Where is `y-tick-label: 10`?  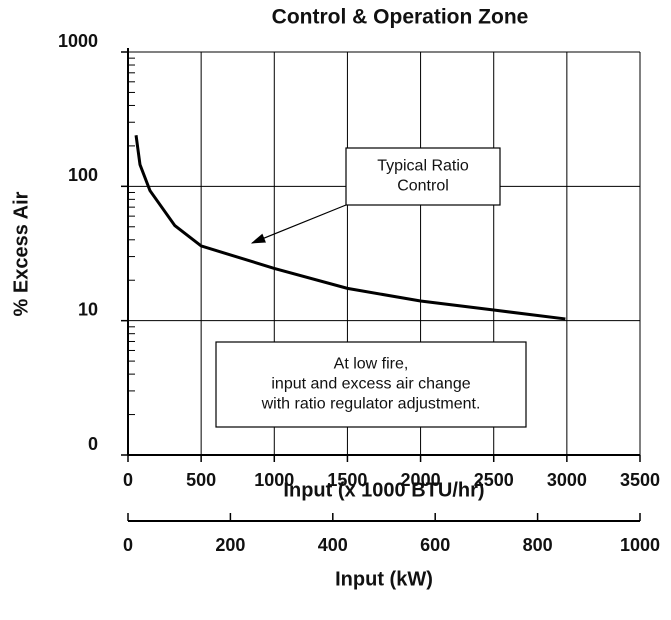 y-tick-label: 10 is located at coordinates (88, 309).